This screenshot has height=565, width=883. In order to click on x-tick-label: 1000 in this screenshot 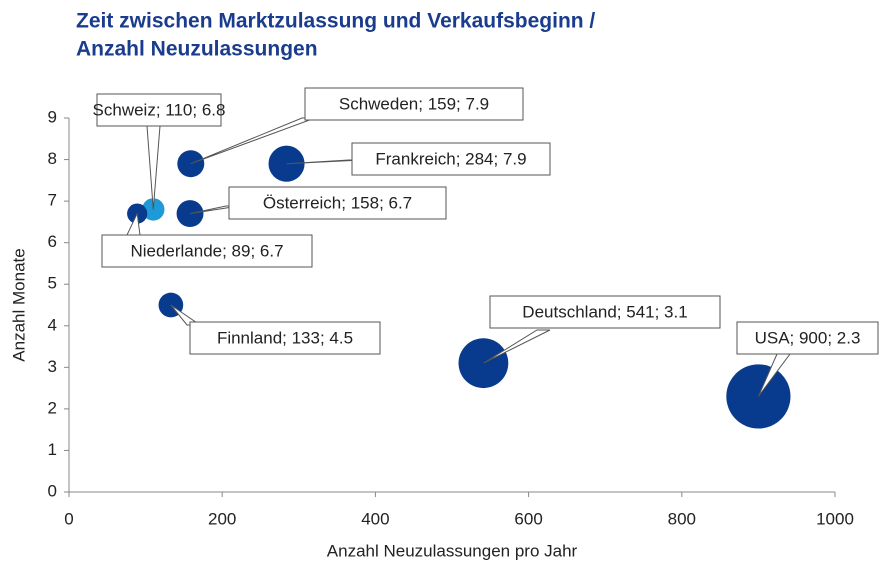, I will do `click(835, 518)`.